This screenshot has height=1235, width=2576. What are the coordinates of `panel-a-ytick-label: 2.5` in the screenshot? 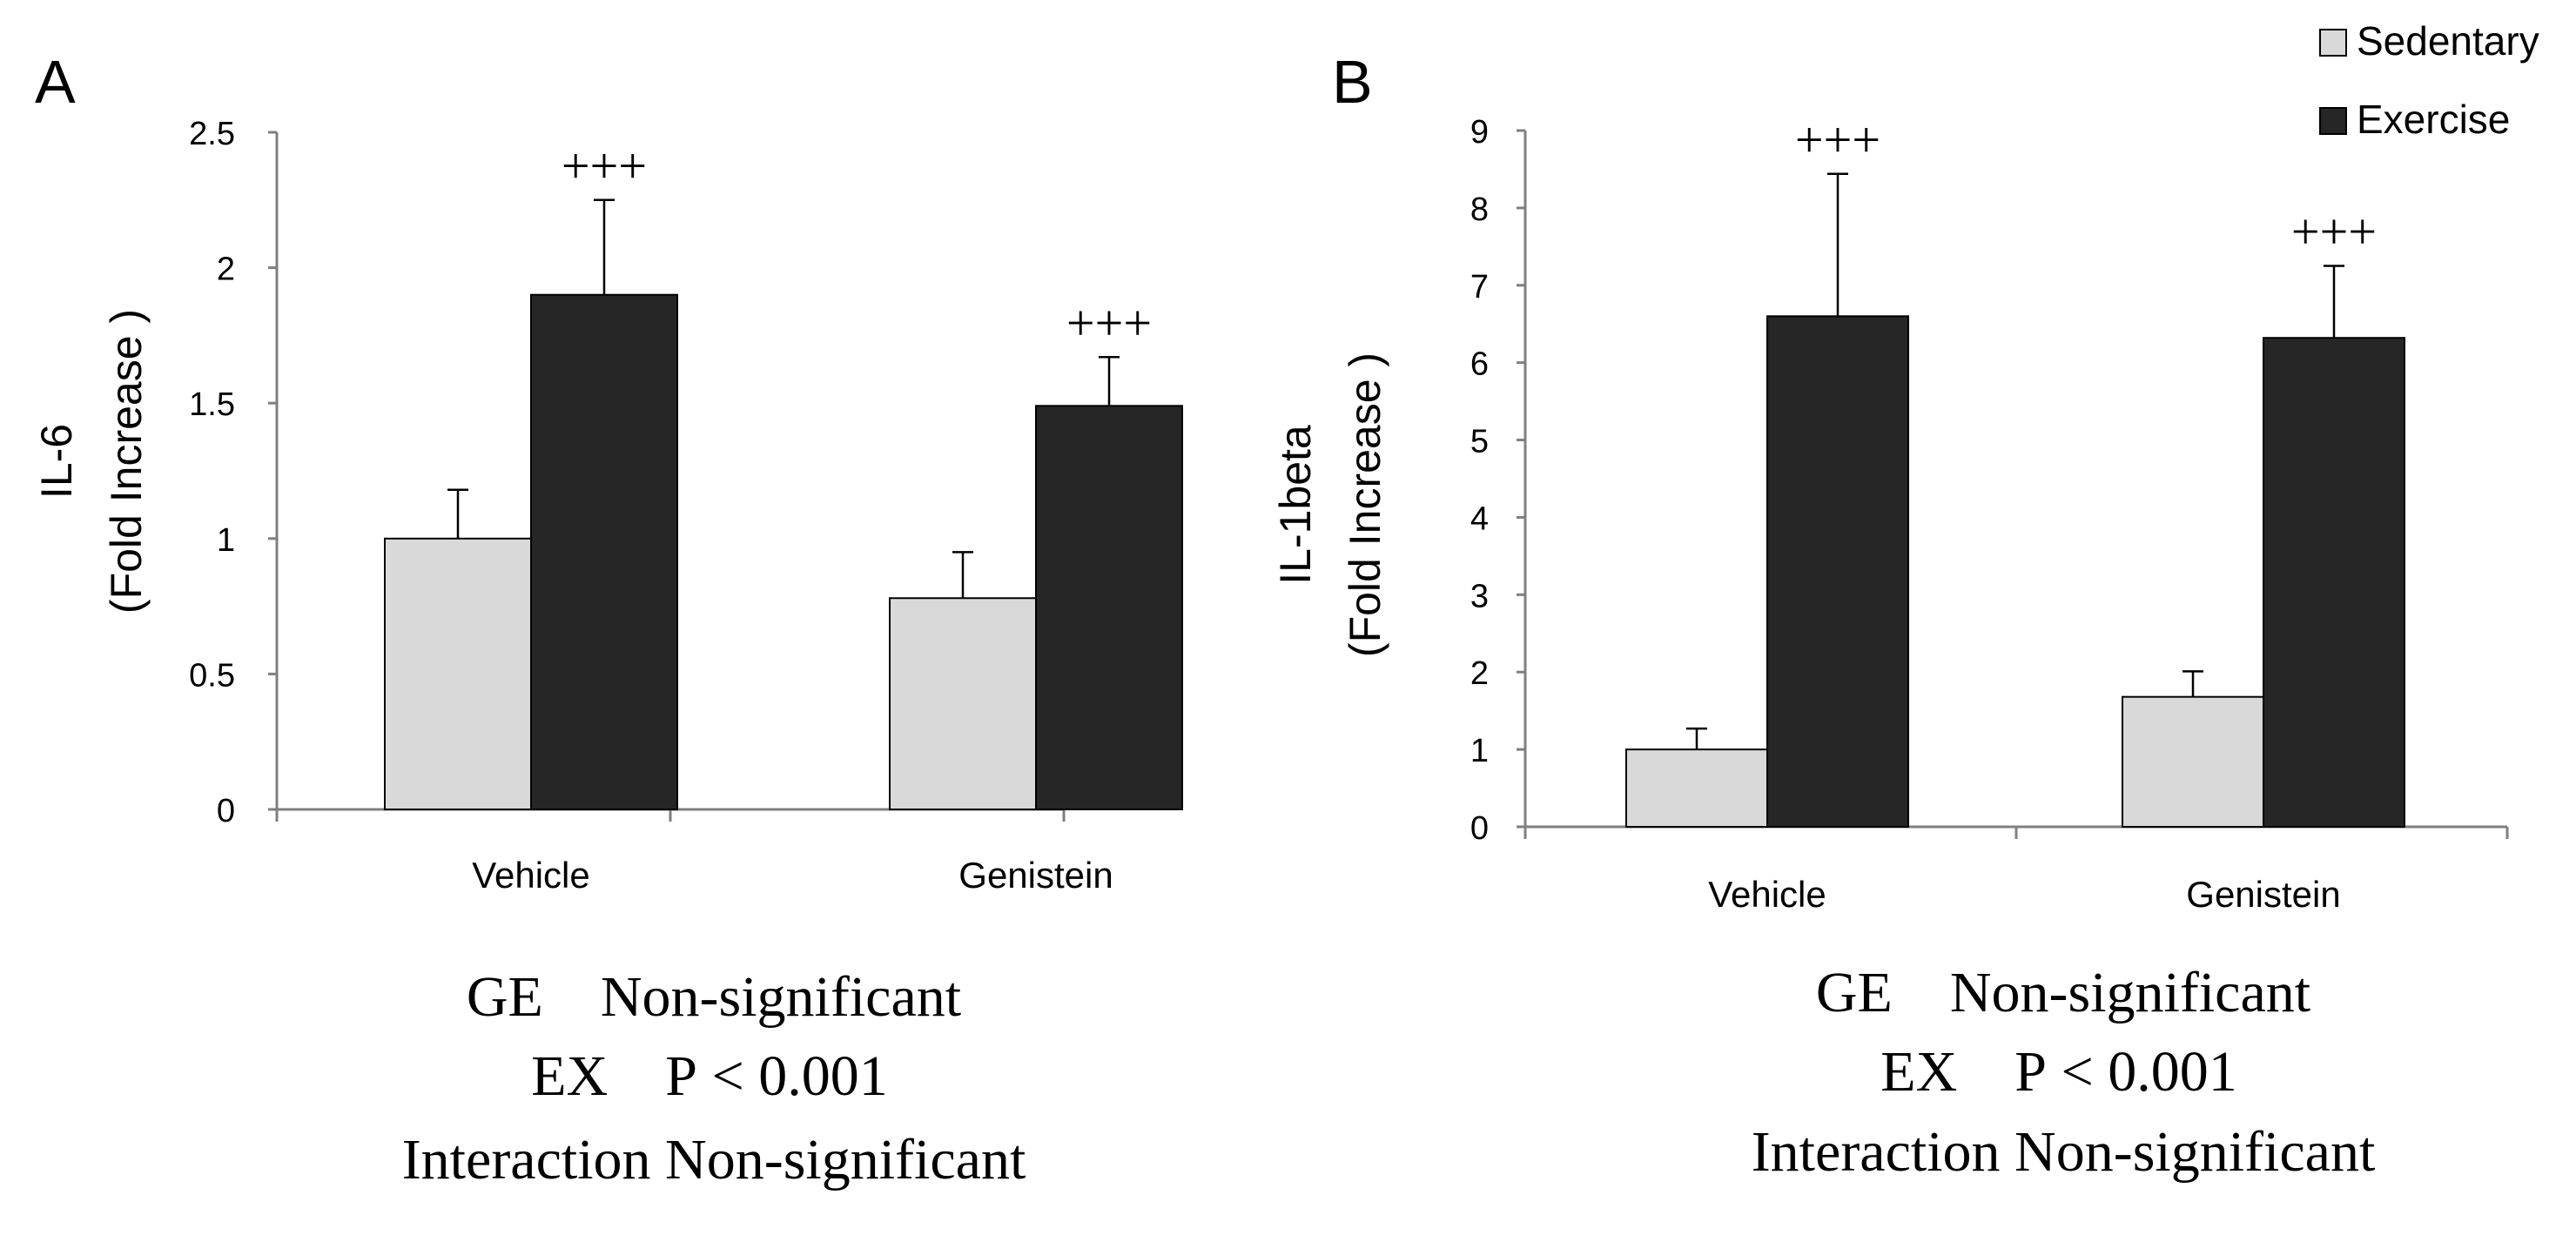 It's located at (212, 134).